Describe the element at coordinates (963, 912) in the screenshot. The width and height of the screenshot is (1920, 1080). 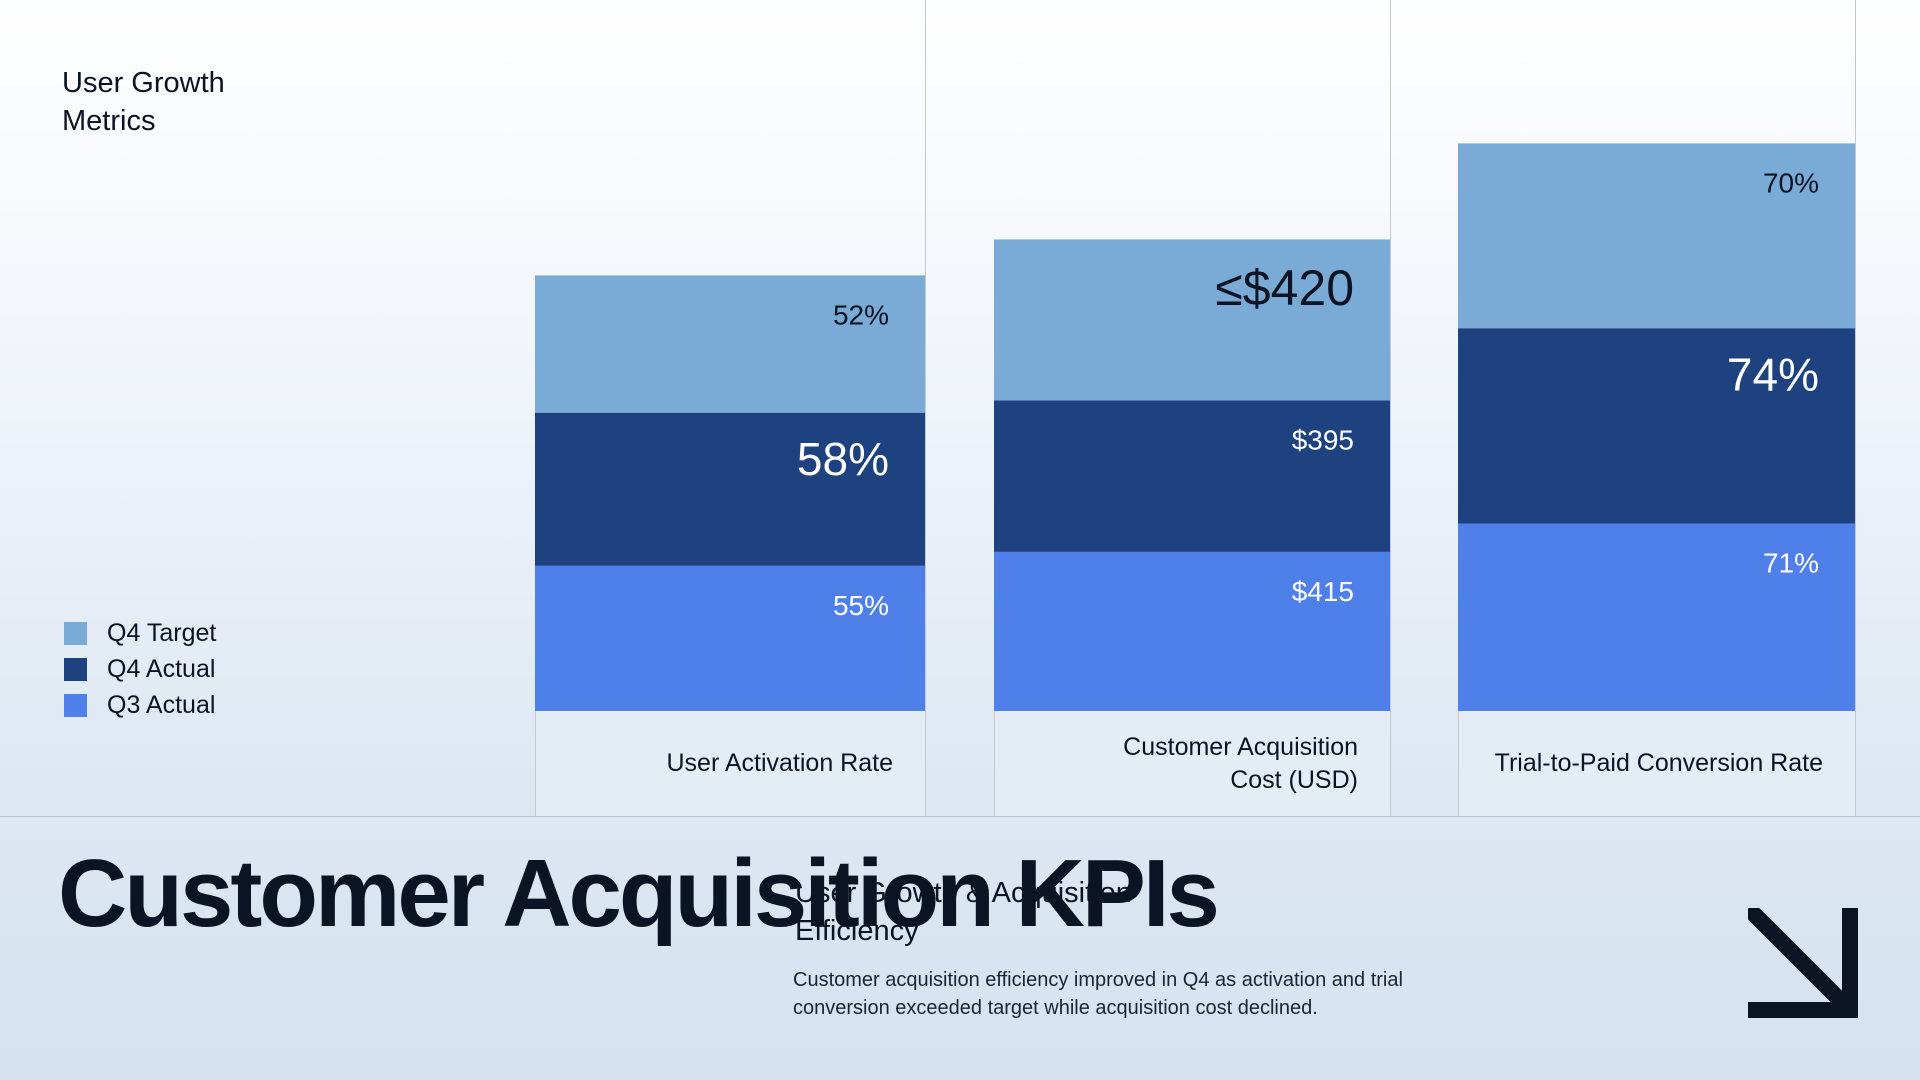
I see `slide-subheading: User Growth & Acquisition Efficiency` at that location.